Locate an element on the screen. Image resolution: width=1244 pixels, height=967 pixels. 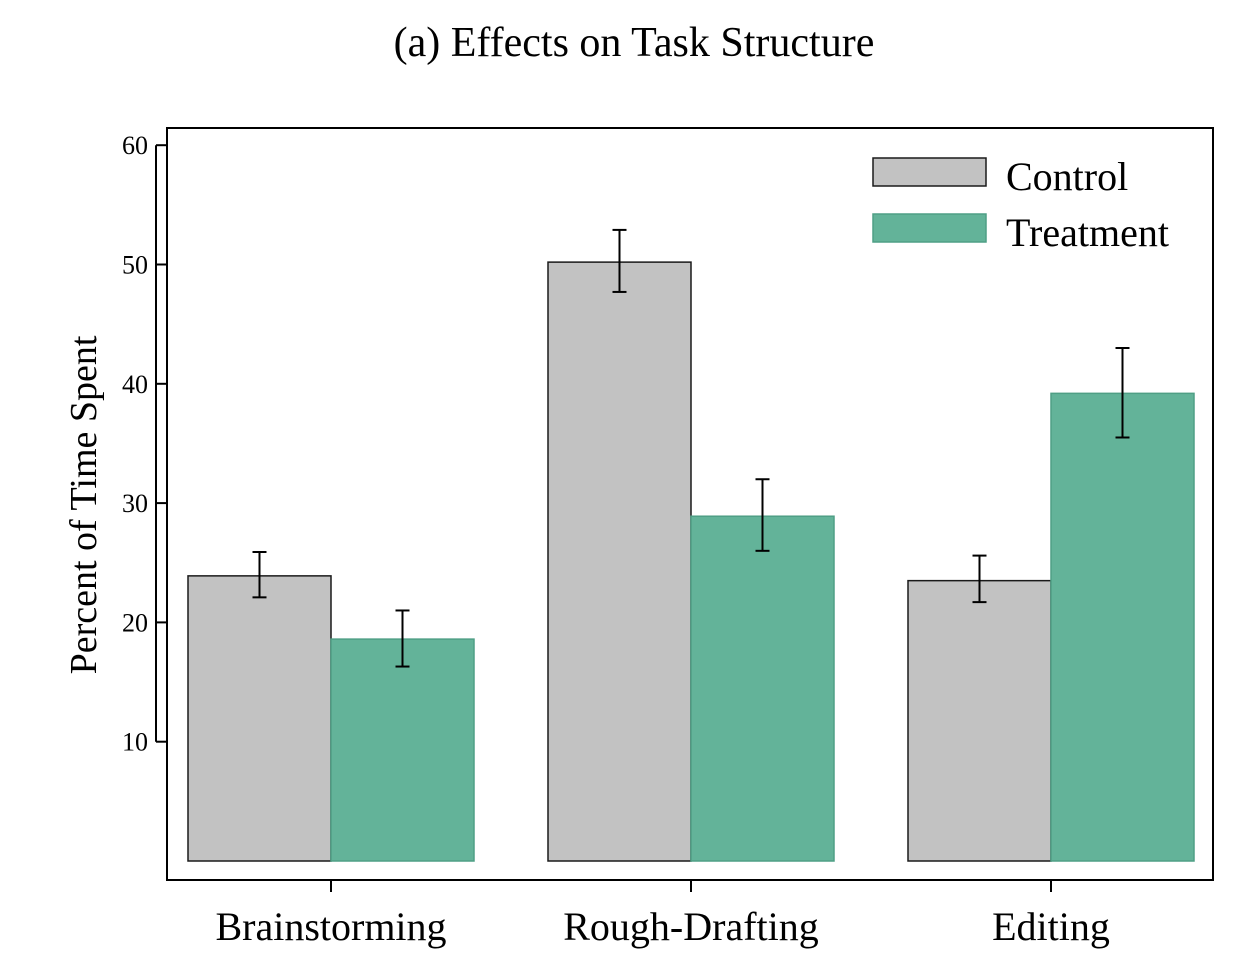
legend-swatch-control is located at coordinates (929, 172).